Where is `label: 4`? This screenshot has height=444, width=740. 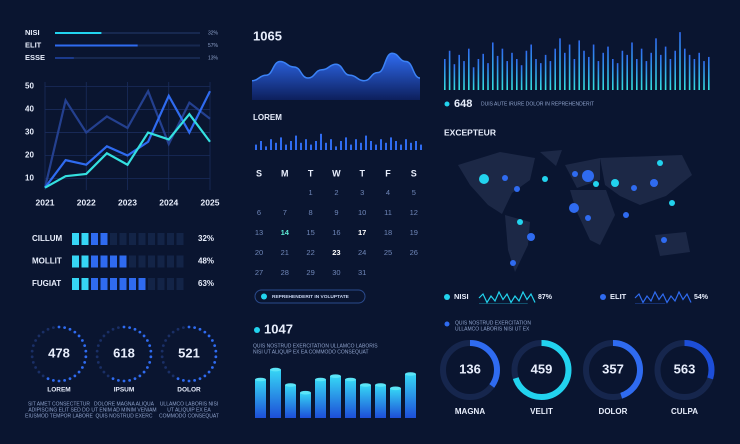 label: 4 is located at coordinates (388, 192).